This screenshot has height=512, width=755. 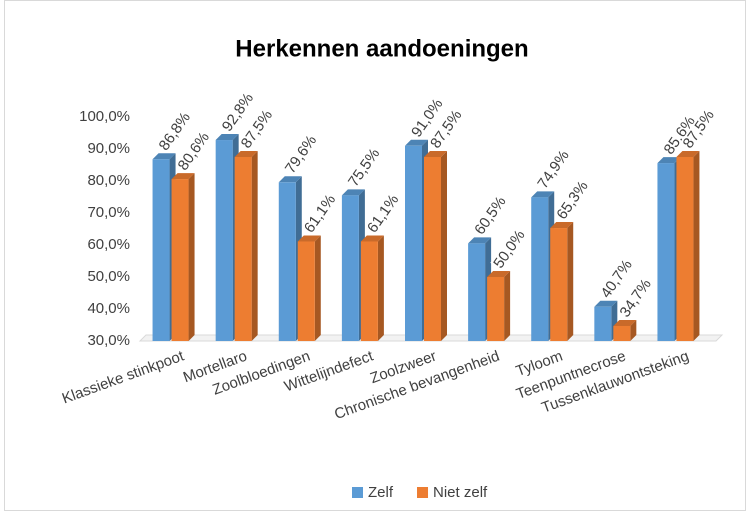 What do you see at coordinates (108, 308) in the screenshot?
I see `y-tick-label: 40,0%` at bounding box center [108, 308].